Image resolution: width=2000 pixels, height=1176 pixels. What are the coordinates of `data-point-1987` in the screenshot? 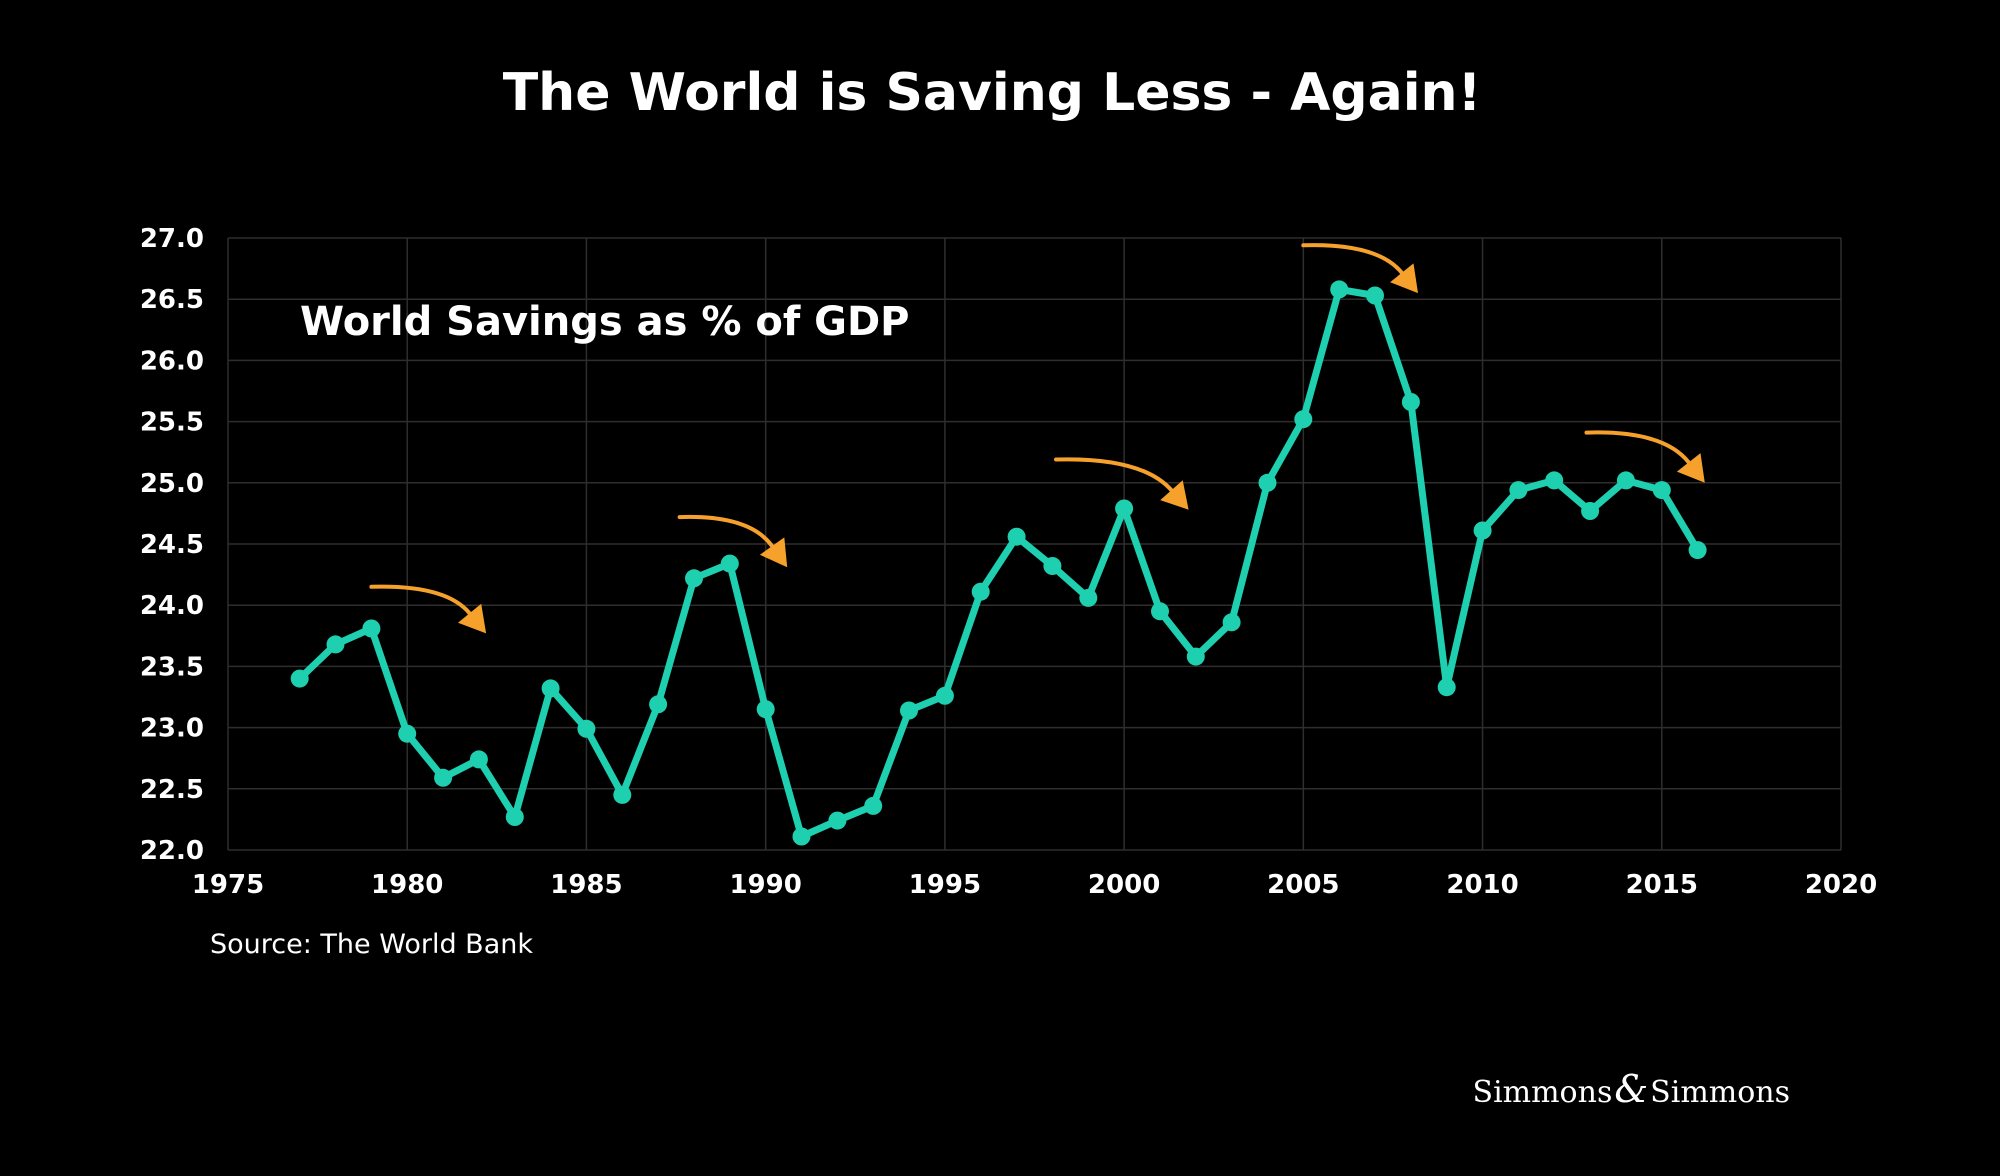 It's located at (658, 704).